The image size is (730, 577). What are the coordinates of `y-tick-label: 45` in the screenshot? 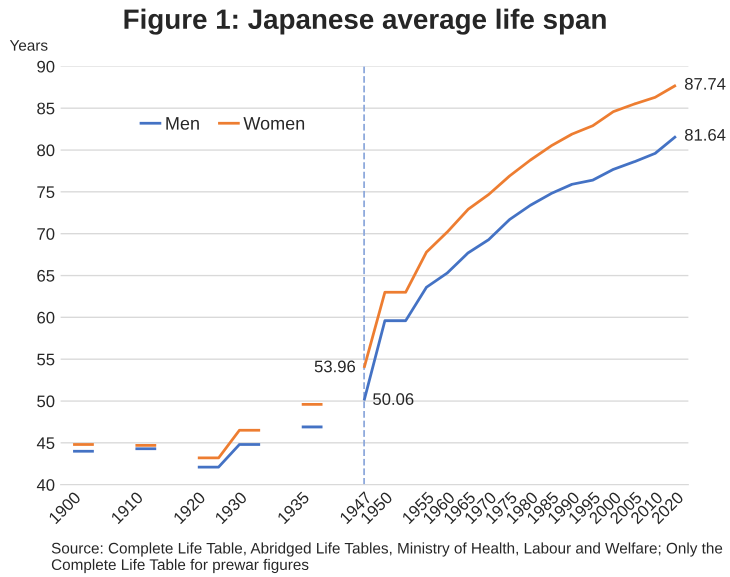 It's located at (45, 443).